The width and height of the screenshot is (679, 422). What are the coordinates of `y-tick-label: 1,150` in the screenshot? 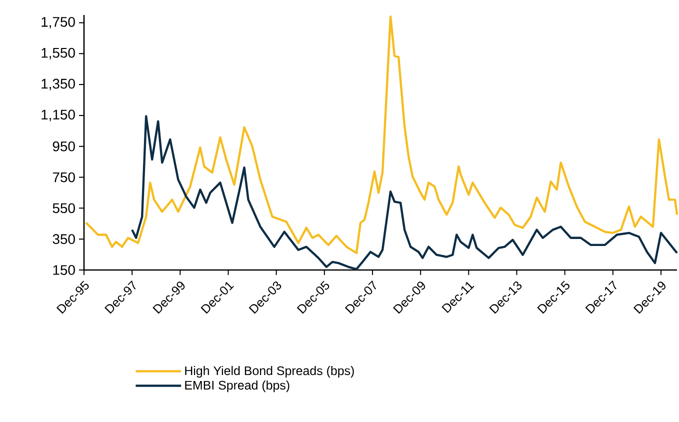 It's located at (58, 116).